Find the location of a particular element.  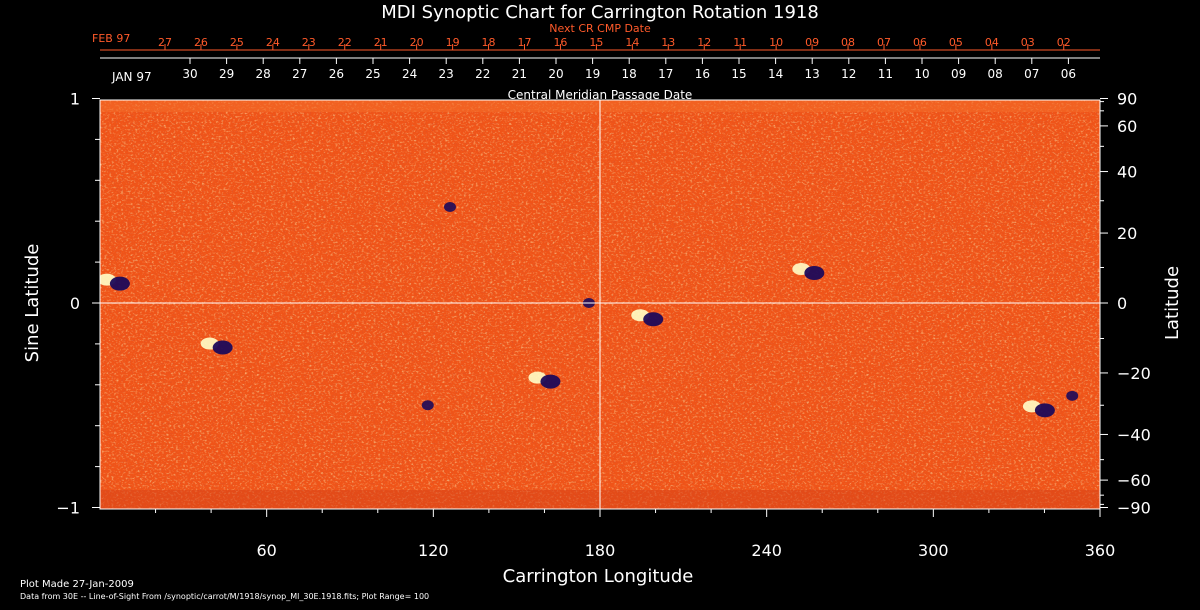

current-day-label: 16 is located at coordinates (702, 74).